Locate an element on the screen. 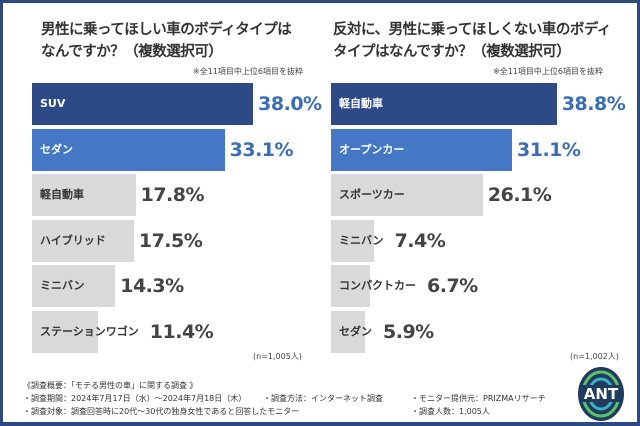 This screenshot has width=640, height=426. bar-category-label: ステーションワゴン is located at coordinates (89, 331).